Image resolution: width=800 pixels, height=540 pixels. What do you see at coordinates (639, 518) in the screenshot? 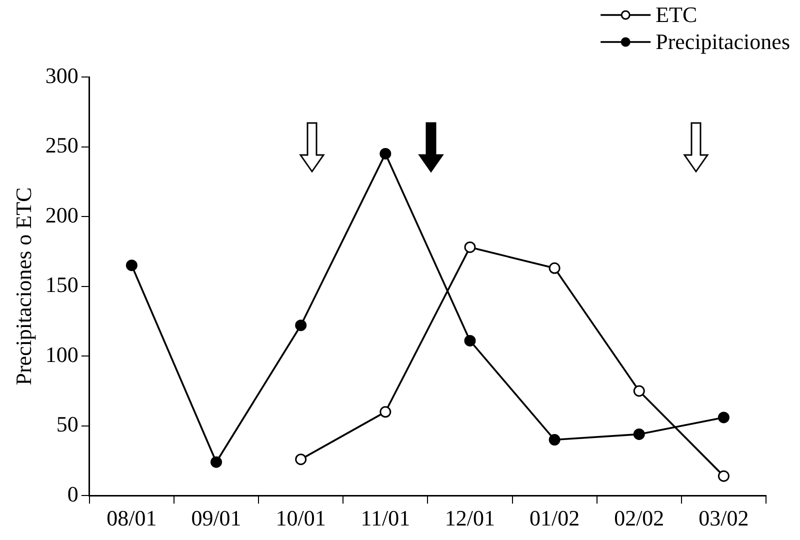
I see `x-tick-label: 02/02` at bounding box center [639, 518].